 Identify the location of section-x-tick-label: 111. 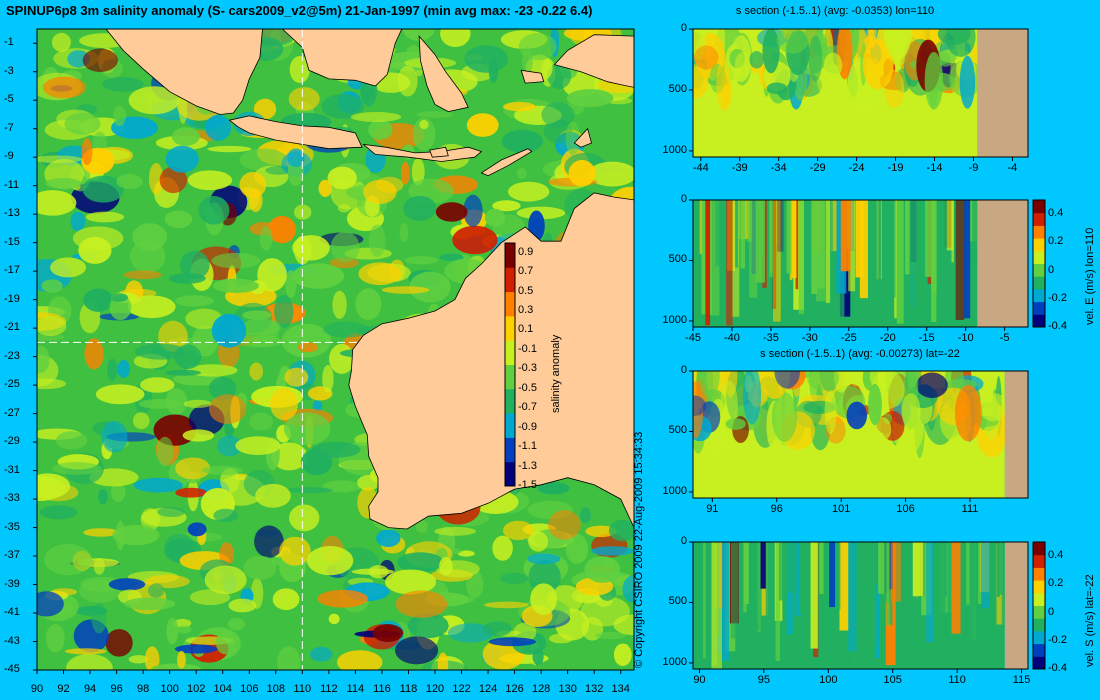
(970, 509).